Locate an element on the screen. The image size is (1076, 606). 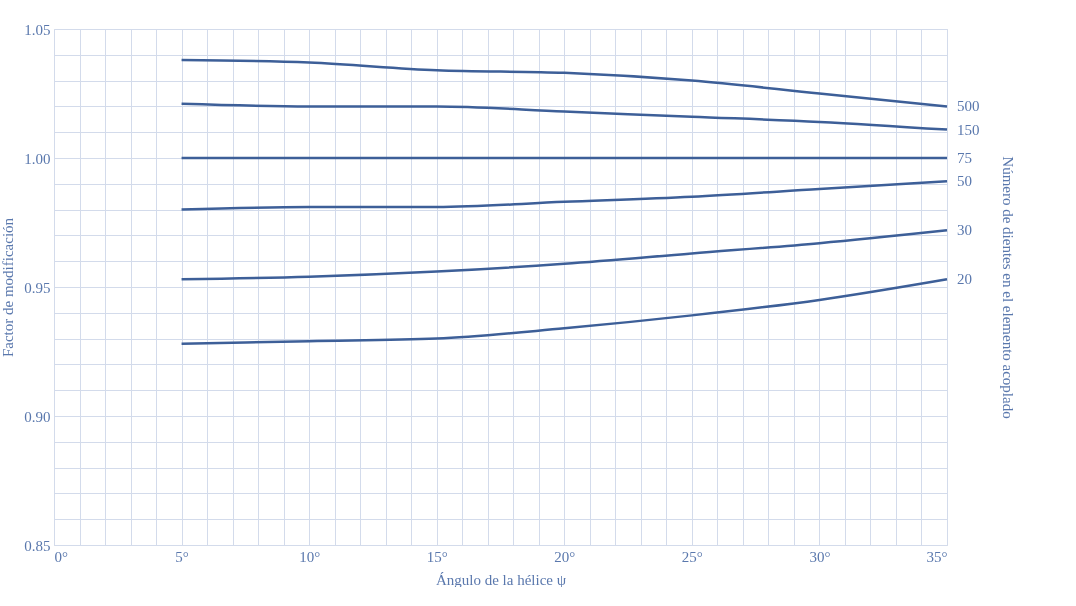
series-label: 75 is located at coordinates (964, 158).